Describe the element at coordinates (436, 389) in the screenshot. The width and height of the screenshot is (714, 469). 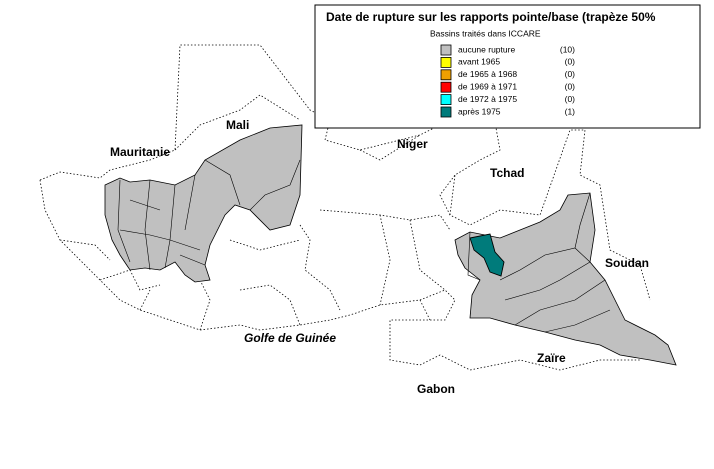
I see `country-label: Gabon` at that location.